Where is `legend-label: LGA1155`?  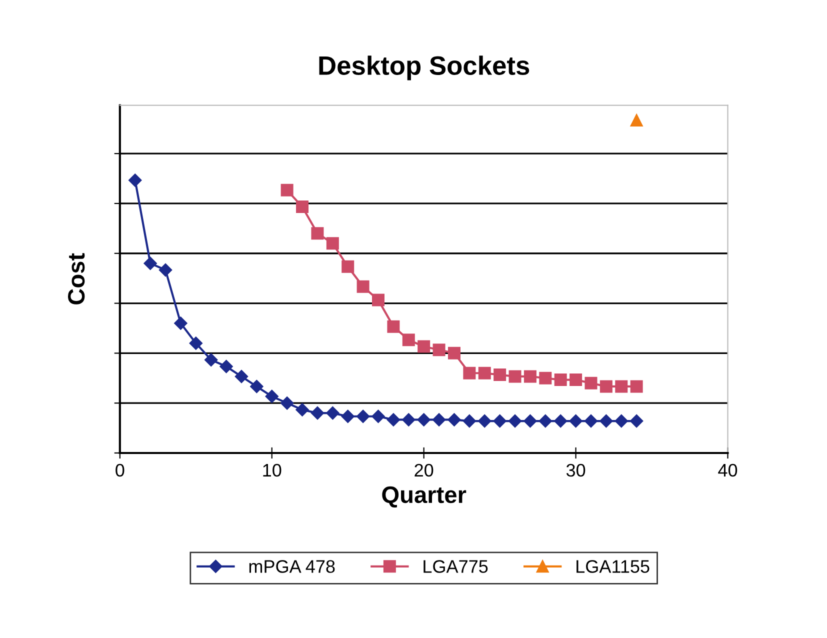 legend-label: LGA1155 is located at coordinates (613, 566).